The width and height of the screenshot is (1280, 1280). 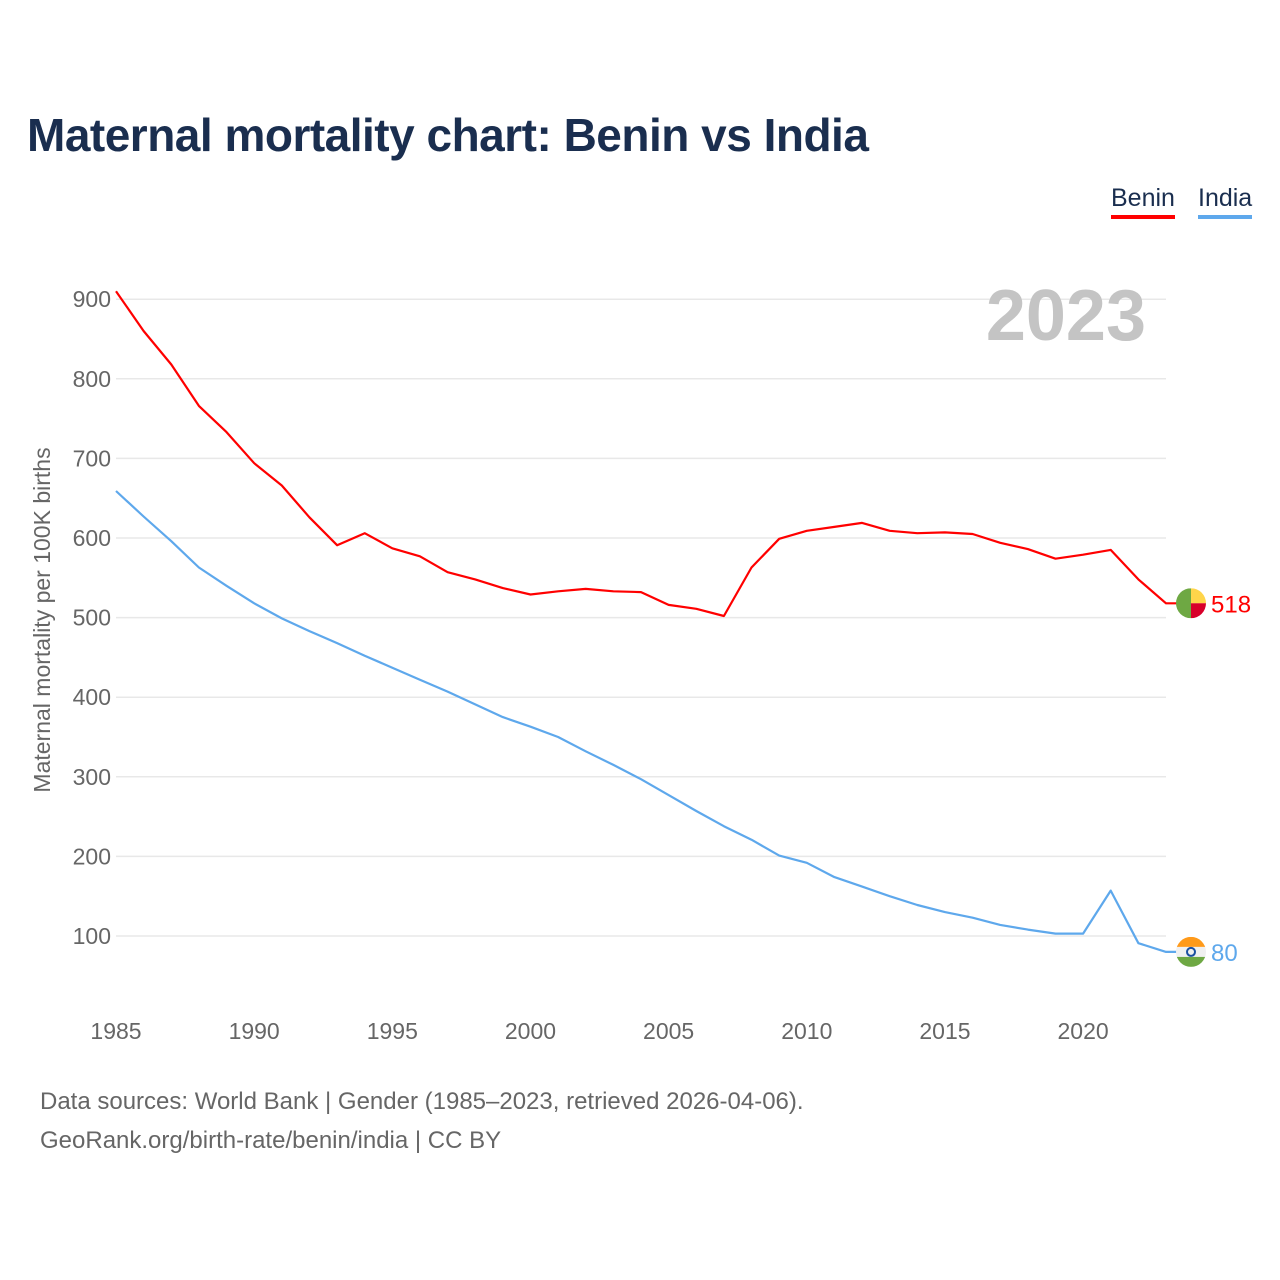 What do you see at coordinates (668, 1031) in the screenshot?
I see `x-tick-label: 2005` at bounding box center [668, 1031].